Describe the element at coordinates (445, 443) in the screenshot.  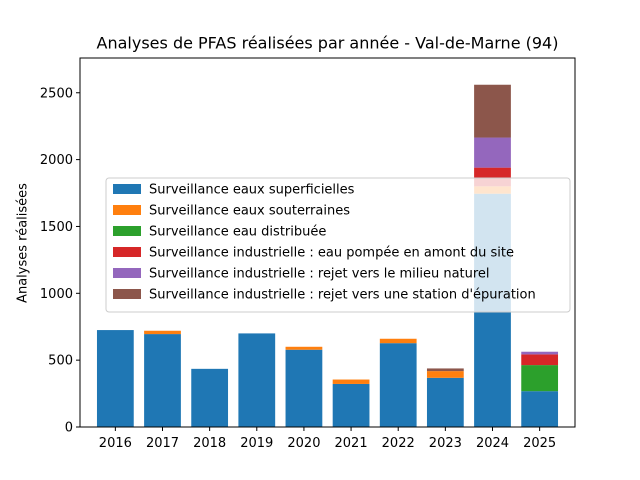
I see `x-tick-label: 2023` at that location.